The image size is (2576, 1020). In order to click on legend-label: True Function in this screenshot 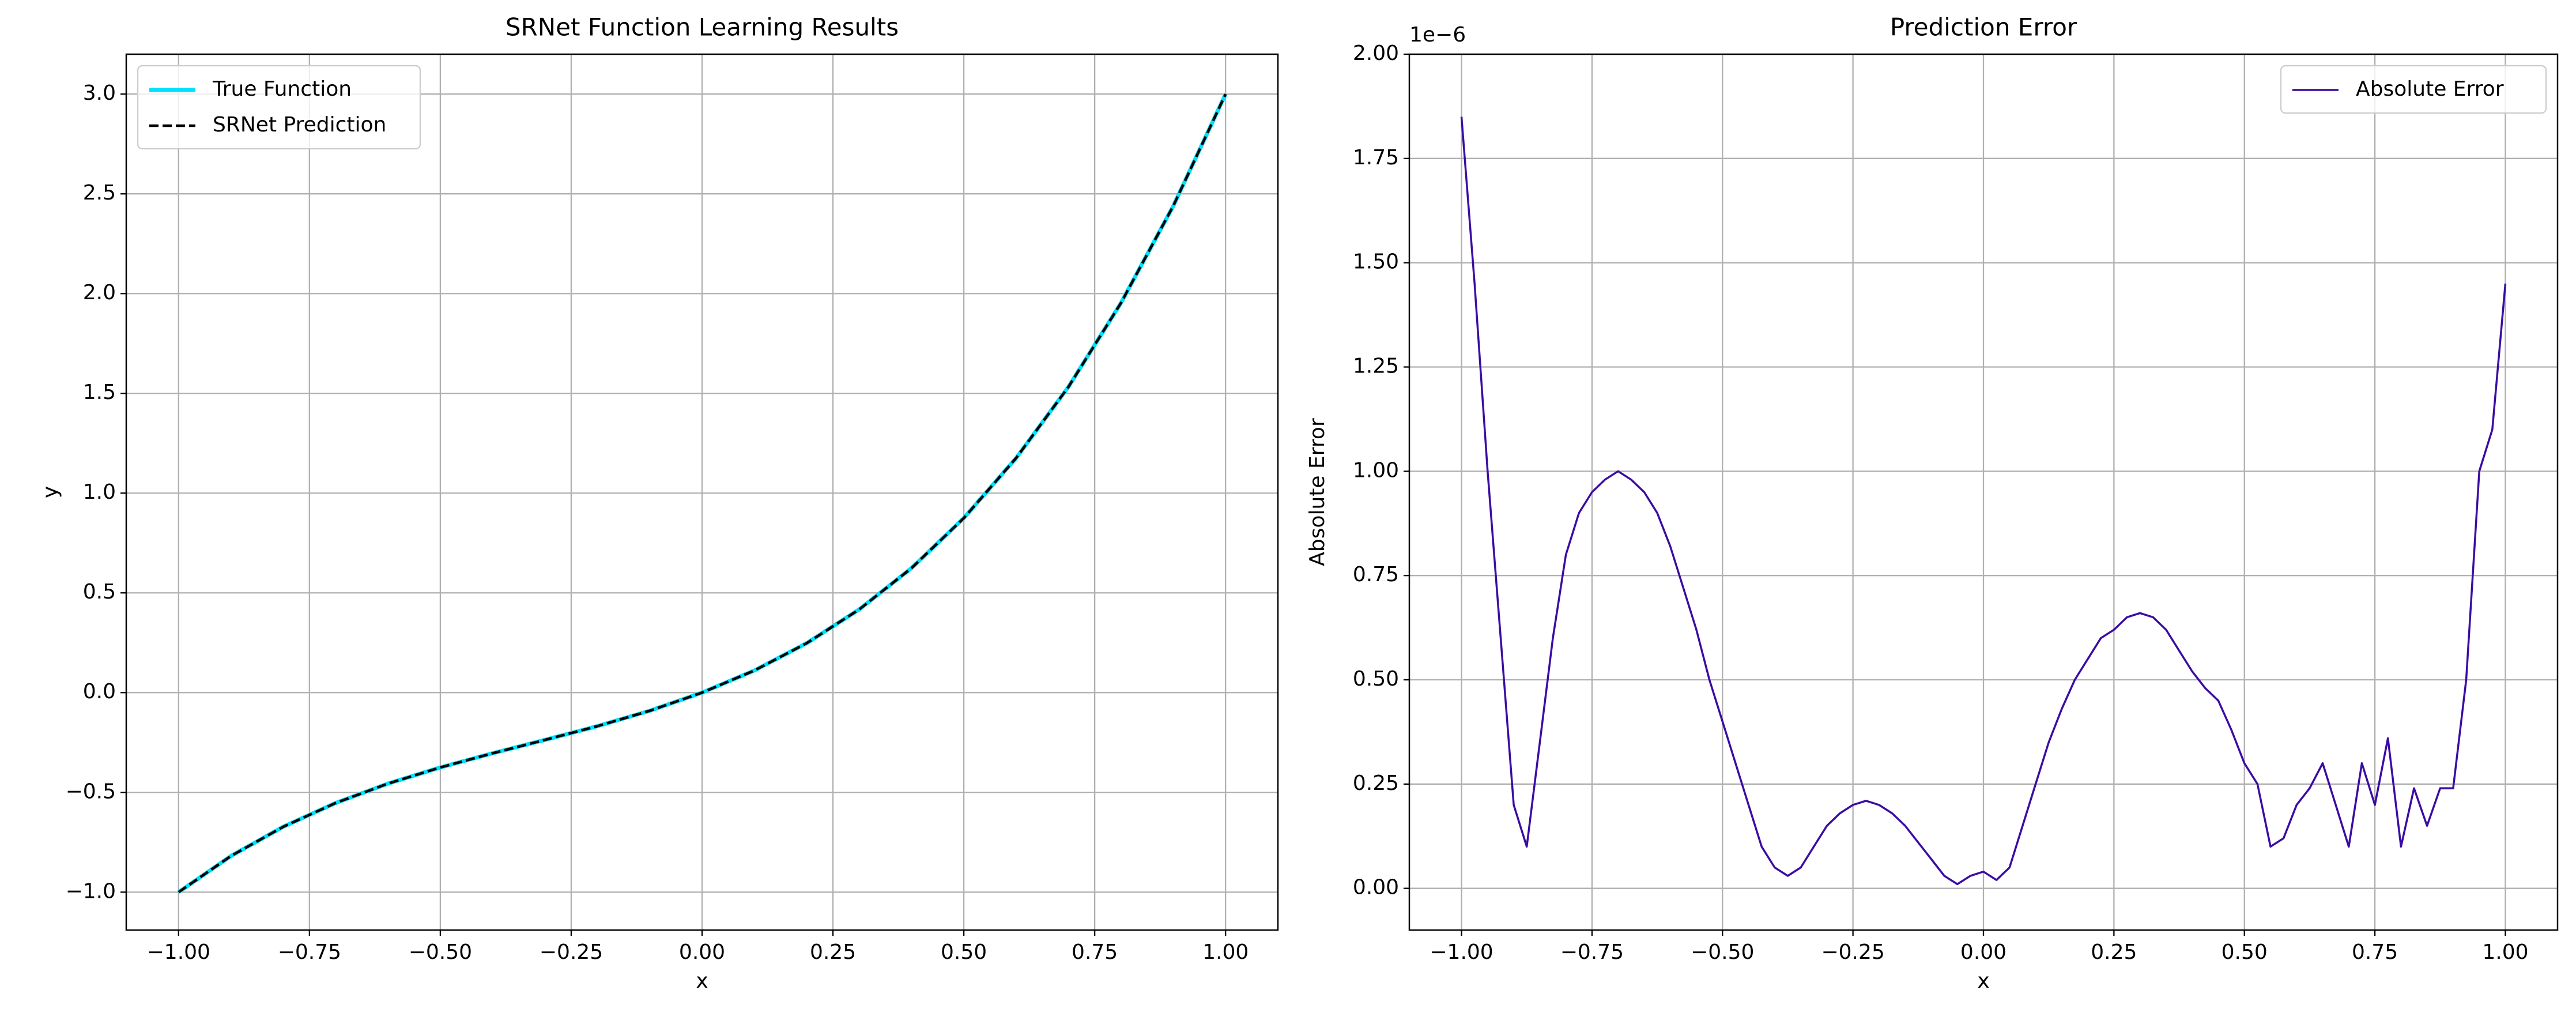, I will do `click(282, 89)`.